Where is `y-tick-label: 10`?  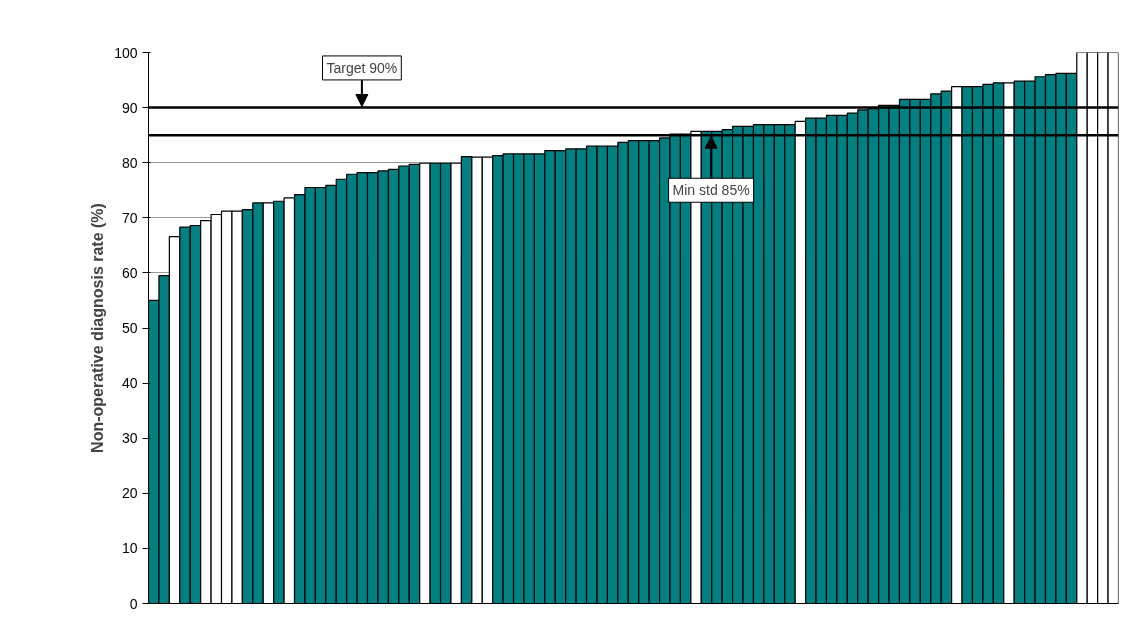
y-tick-label: 10 is located at coordinates (129, 548).